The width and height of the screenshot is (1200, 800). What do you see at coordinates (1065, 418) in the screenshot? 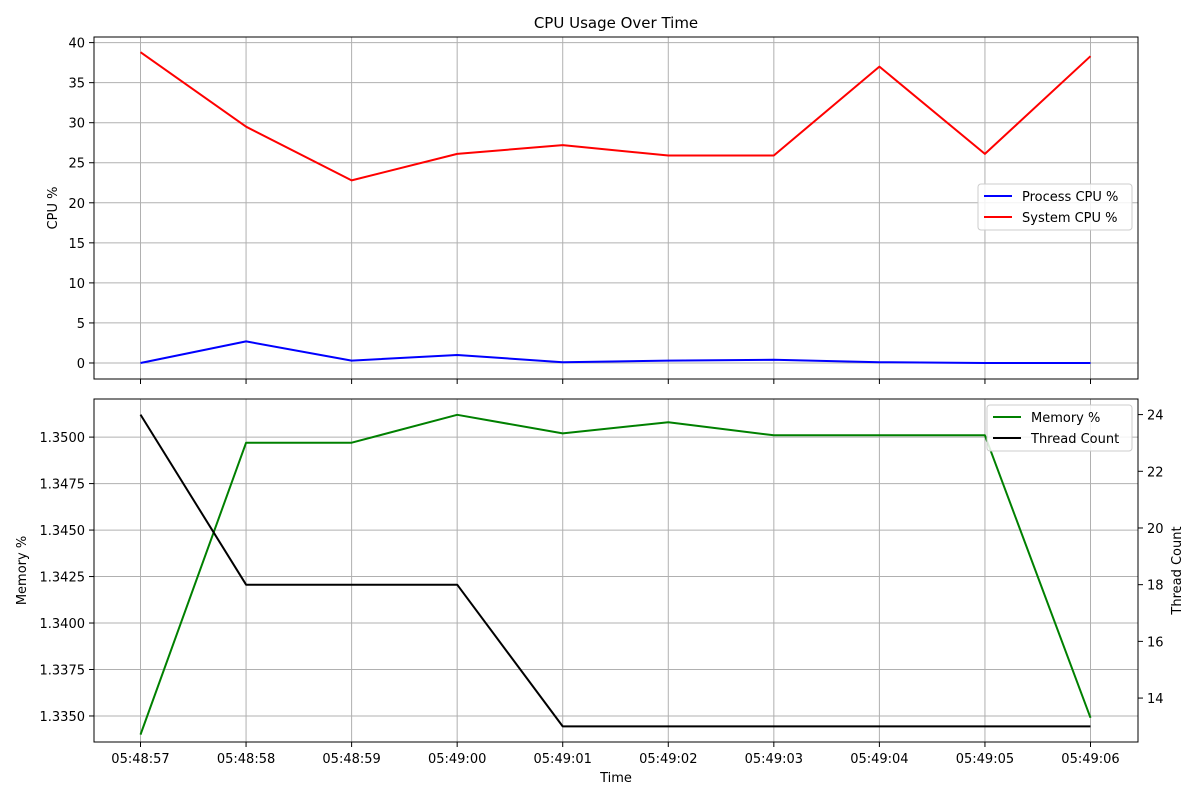
I see `legend-label: Memory %` at bounding box center [1065, 418].